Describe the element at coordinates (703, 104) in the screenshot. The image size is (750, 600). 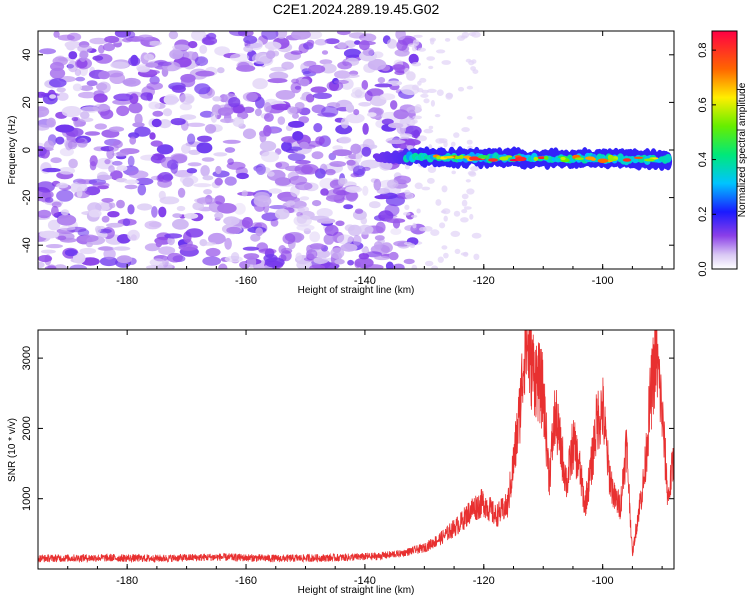
I see `colorbar-tick-label: 0.6` at that location.